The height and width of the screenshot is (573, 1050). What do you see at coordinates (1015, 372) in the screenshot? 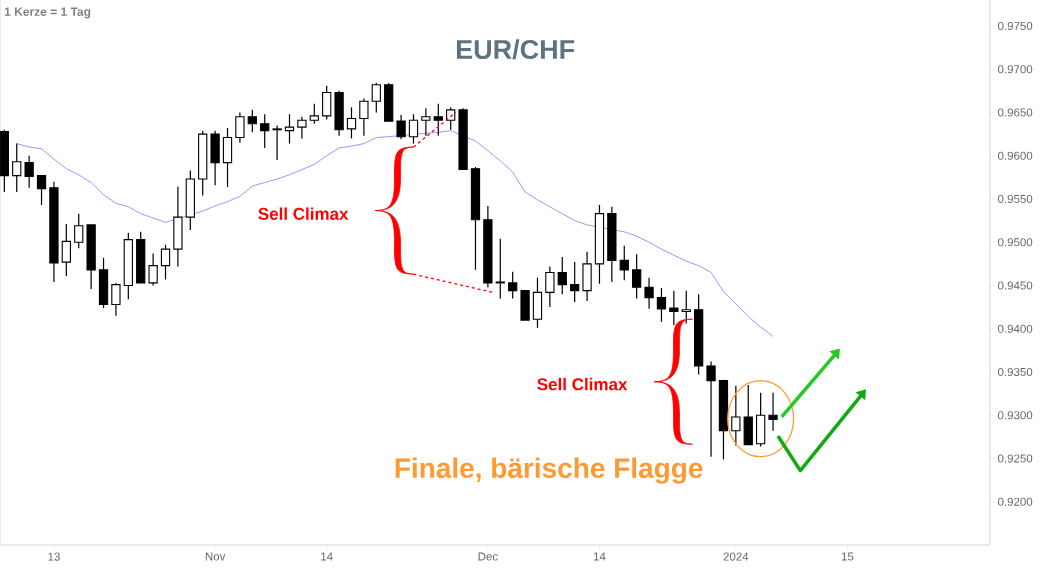
I see `y-tick-label: 0.9350` at bounding box center [1015, 372].